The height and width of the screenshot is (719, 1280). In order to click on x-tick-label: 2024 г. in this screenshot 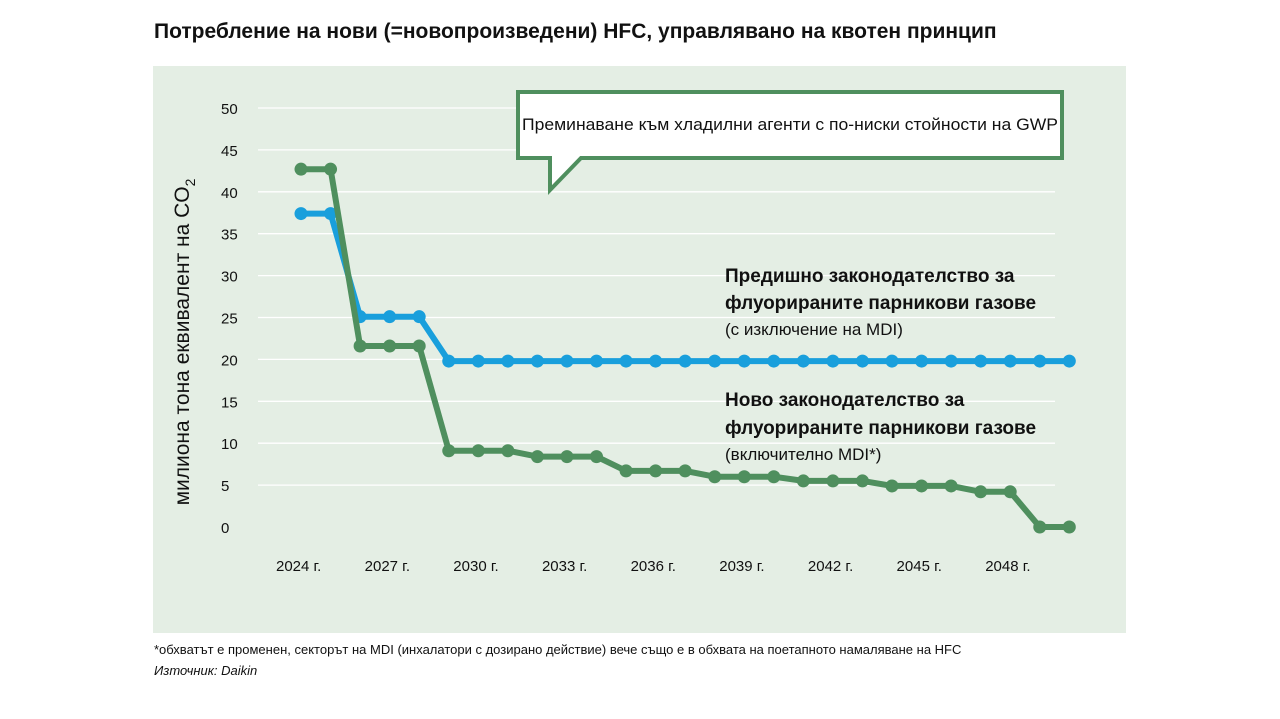, I will do `click(298, 566)`.